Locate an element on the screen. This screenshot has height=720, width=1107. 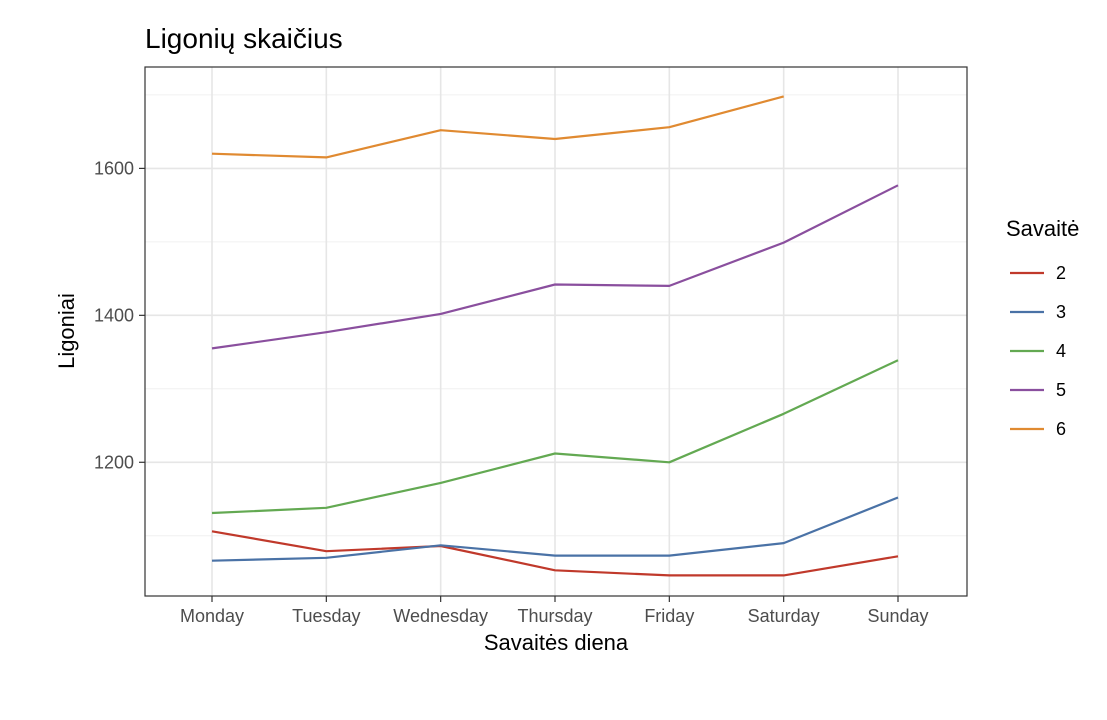
x-tick-label: Tuesday is located at coordinates (326, 616).